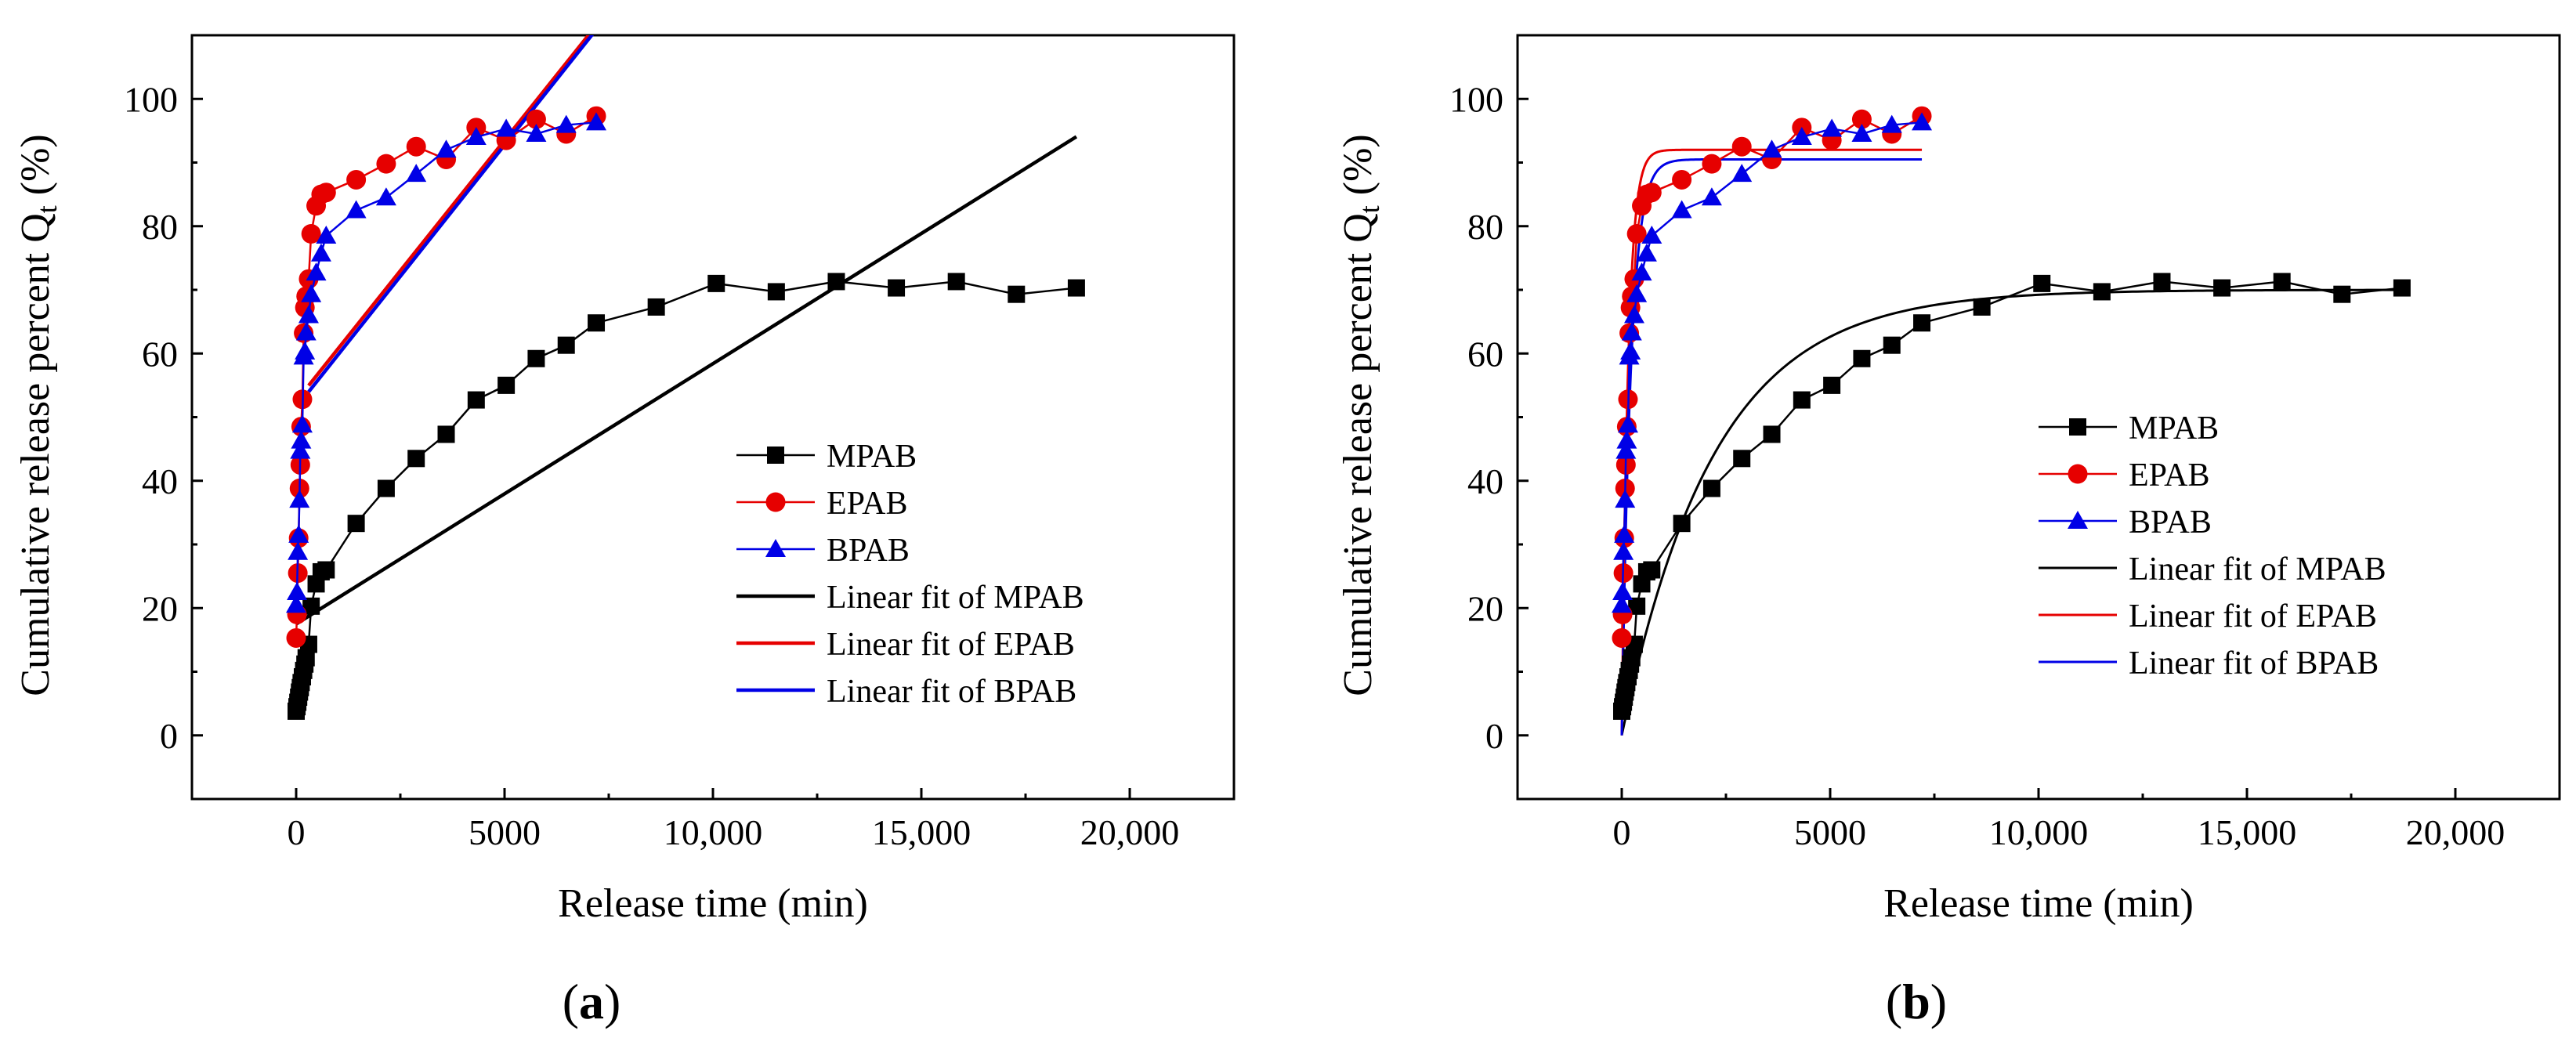  Describe the element at coordinates (868, 504) in the screenshot. I see `legend-label: EPAB` at that location.